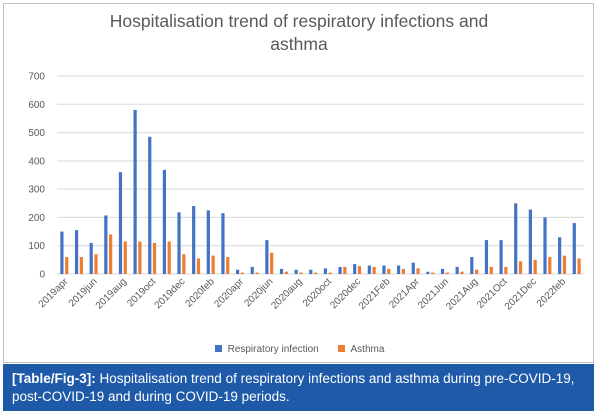 The image size is (599, 415). I want to click on x-tick-label: 2021Feb, so click(375, 294).